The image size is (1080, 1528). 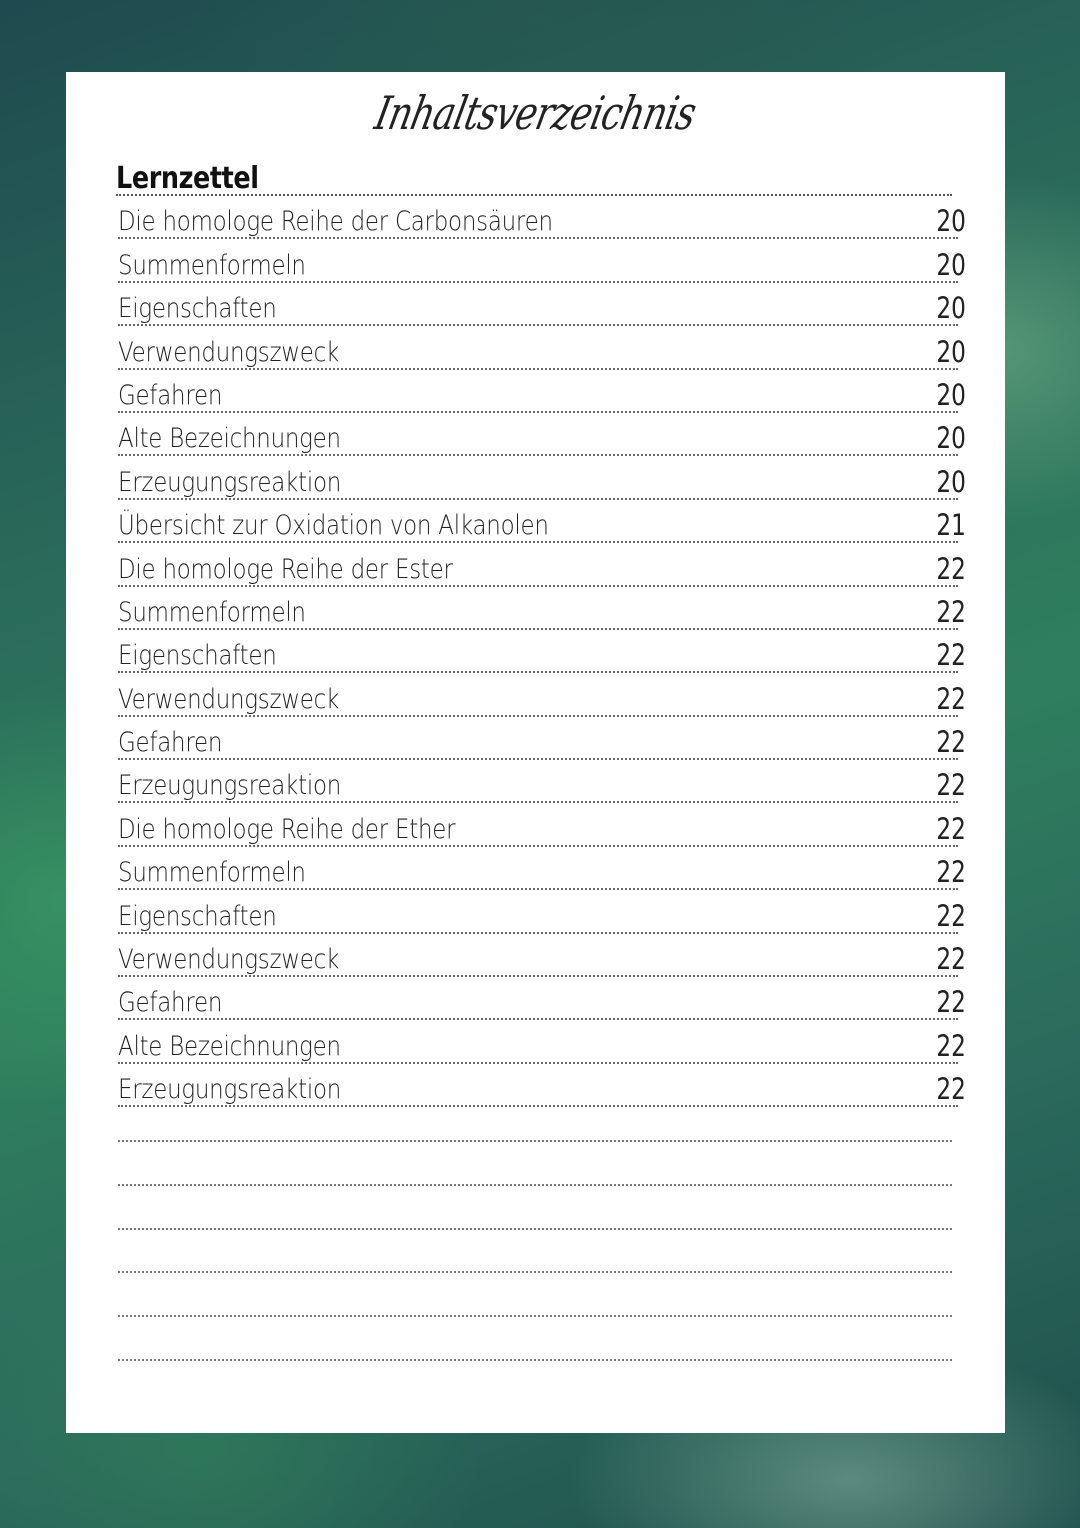 What do you see at coordinates (287, 829) in the screenshot?
I see `toc-entry-label: Die homologe Reihe der Ether` at bounding box center [287, 829].